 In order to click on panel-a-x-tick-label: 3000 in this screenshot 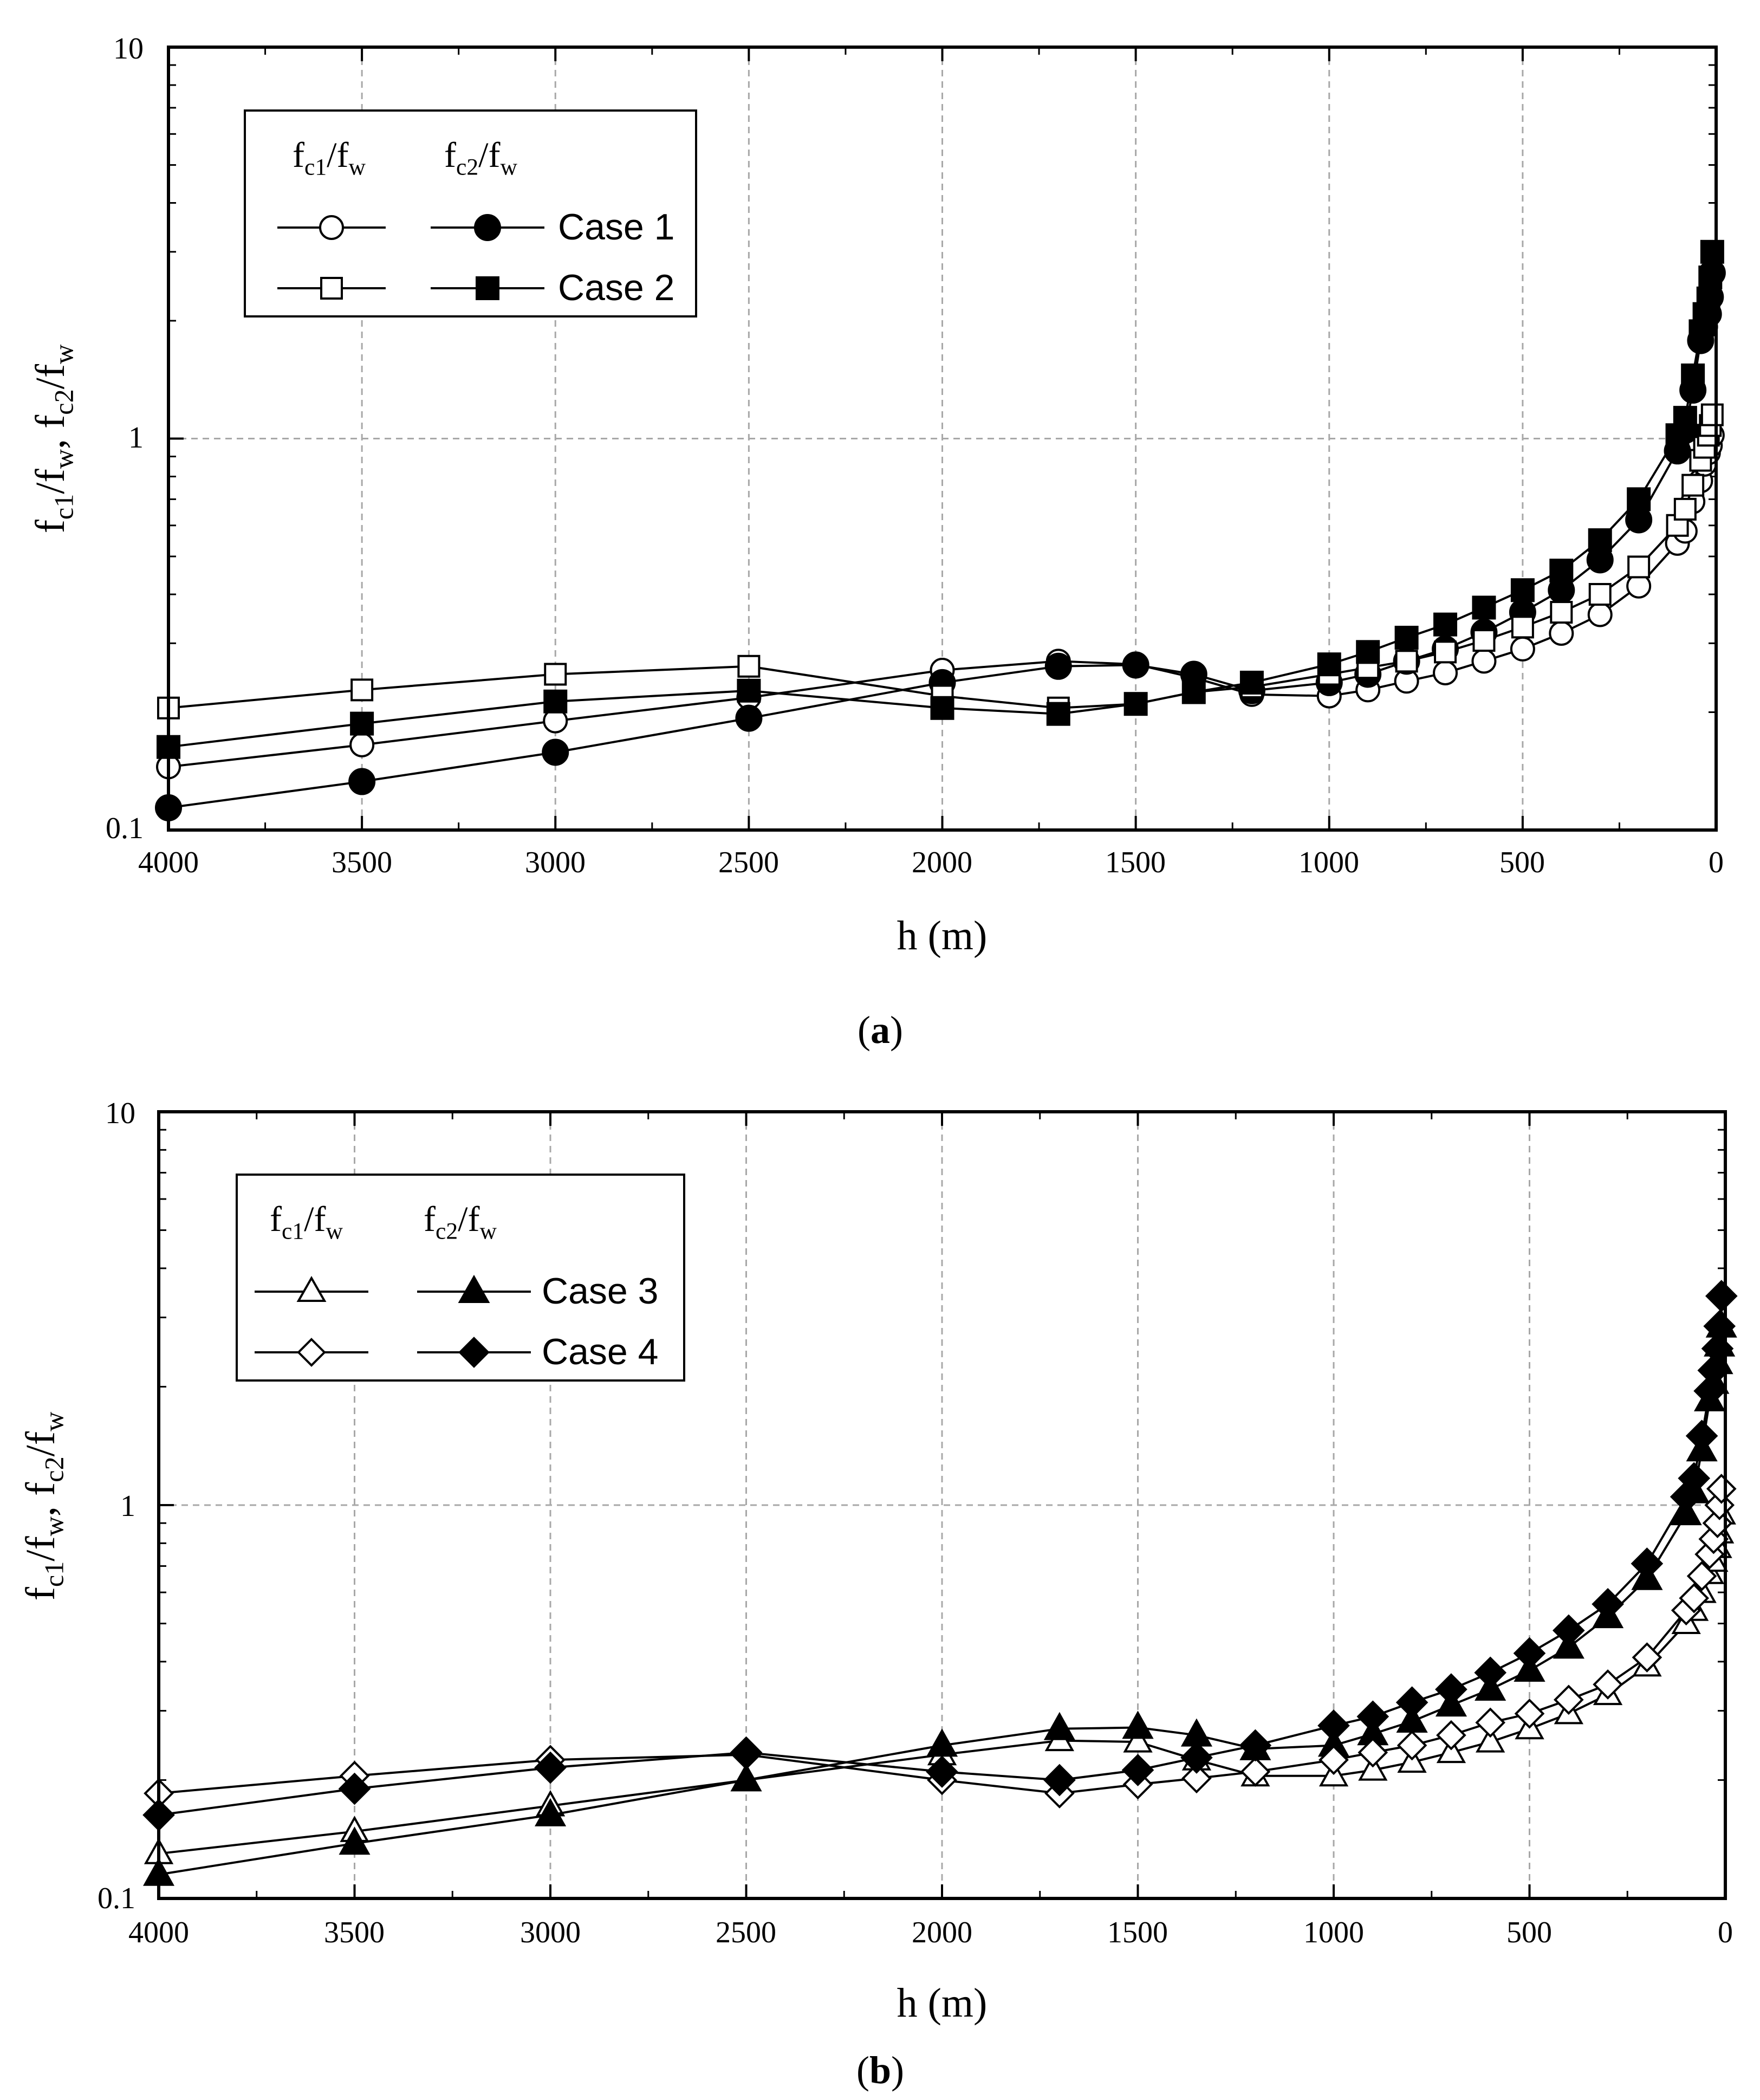, I will do `click(556, 862)`.